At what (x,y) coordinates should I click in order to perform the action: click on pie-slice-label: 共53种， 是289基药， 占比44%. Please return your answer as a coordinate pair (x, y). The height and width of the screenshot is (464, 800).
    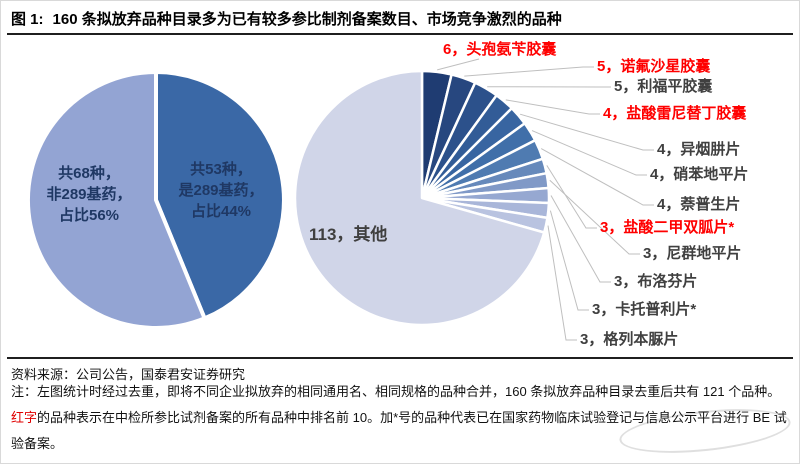
    Looking at the image, I should click on (221, 190).